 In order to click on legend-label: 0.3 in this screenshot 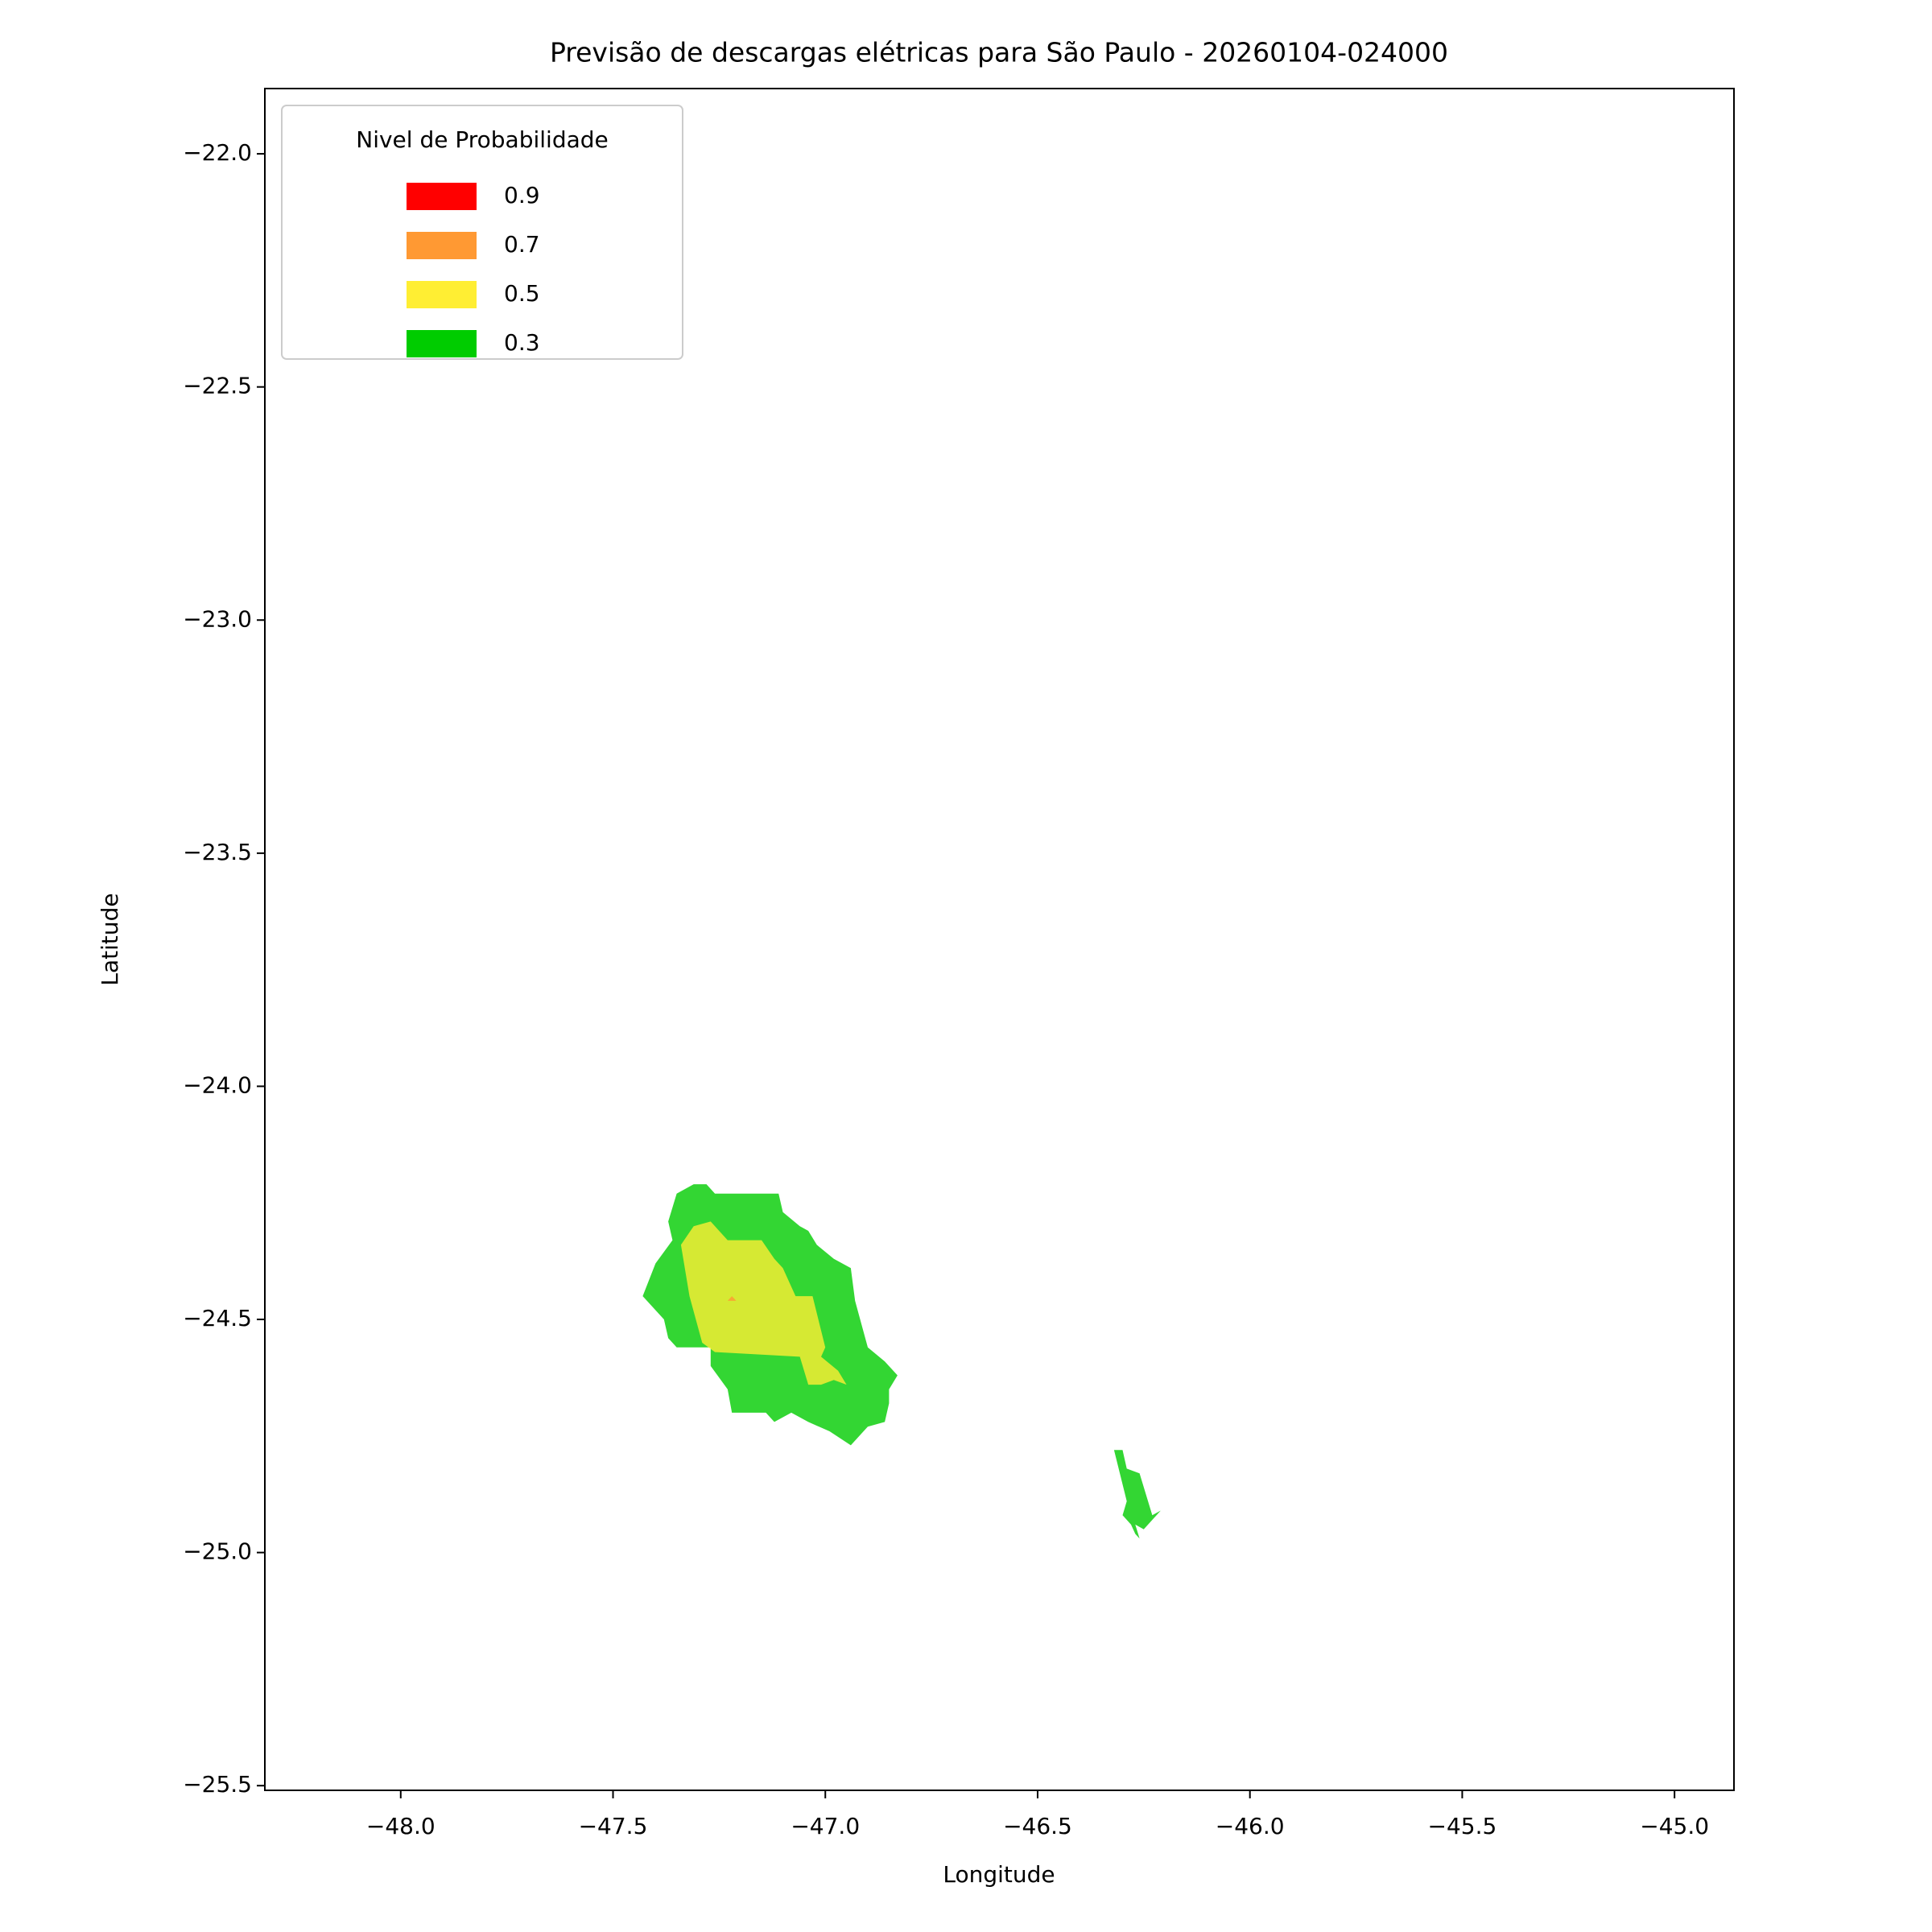, I will do `click(522, 342)`.